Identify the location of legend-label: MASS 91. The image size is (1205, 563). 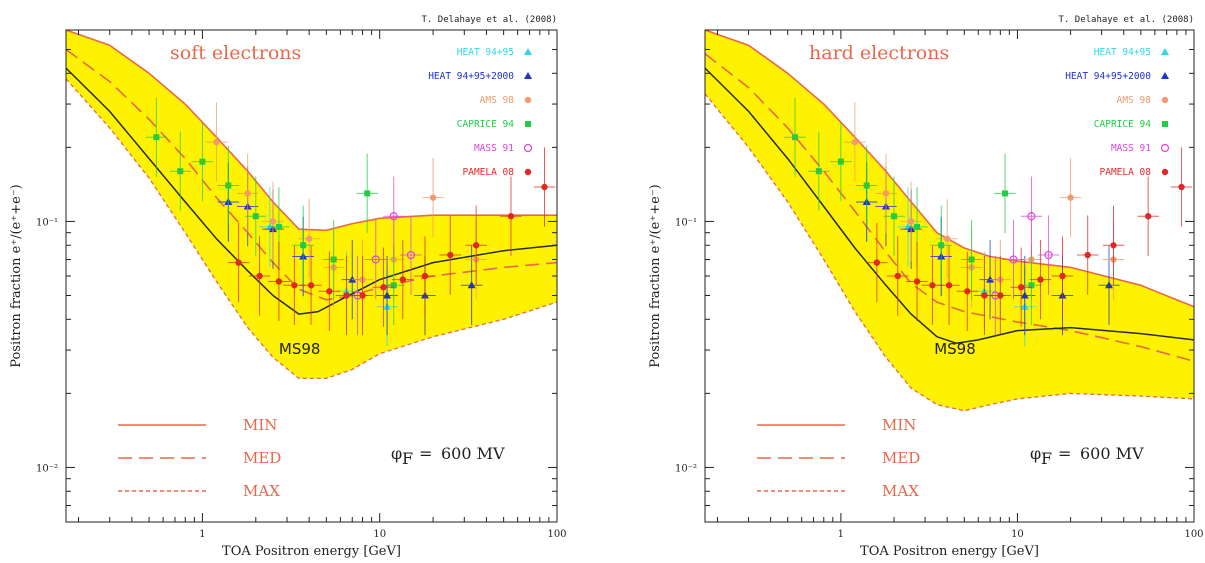
(1131, 148).